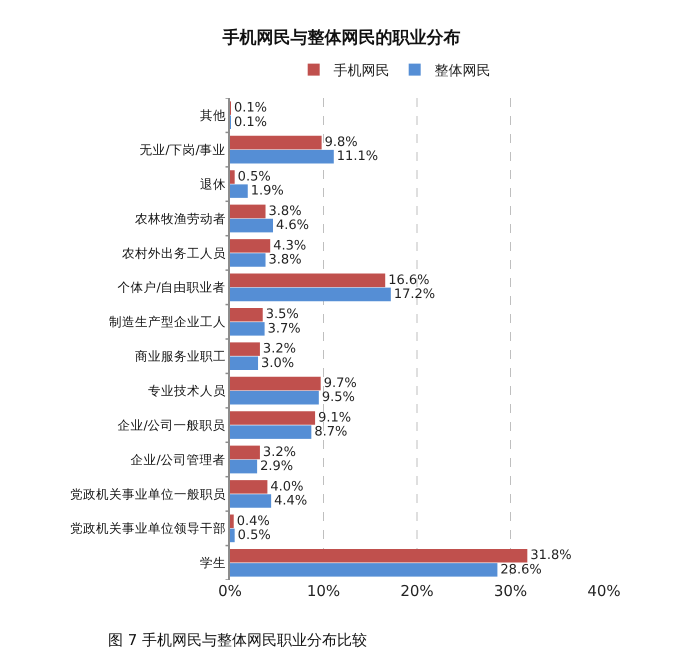 Image resolution: width=683 pixels, height=664 pixels. Describe the element at coordinates (291, 500) in the screenshot. I see `data-label: 4.4%` at that location.